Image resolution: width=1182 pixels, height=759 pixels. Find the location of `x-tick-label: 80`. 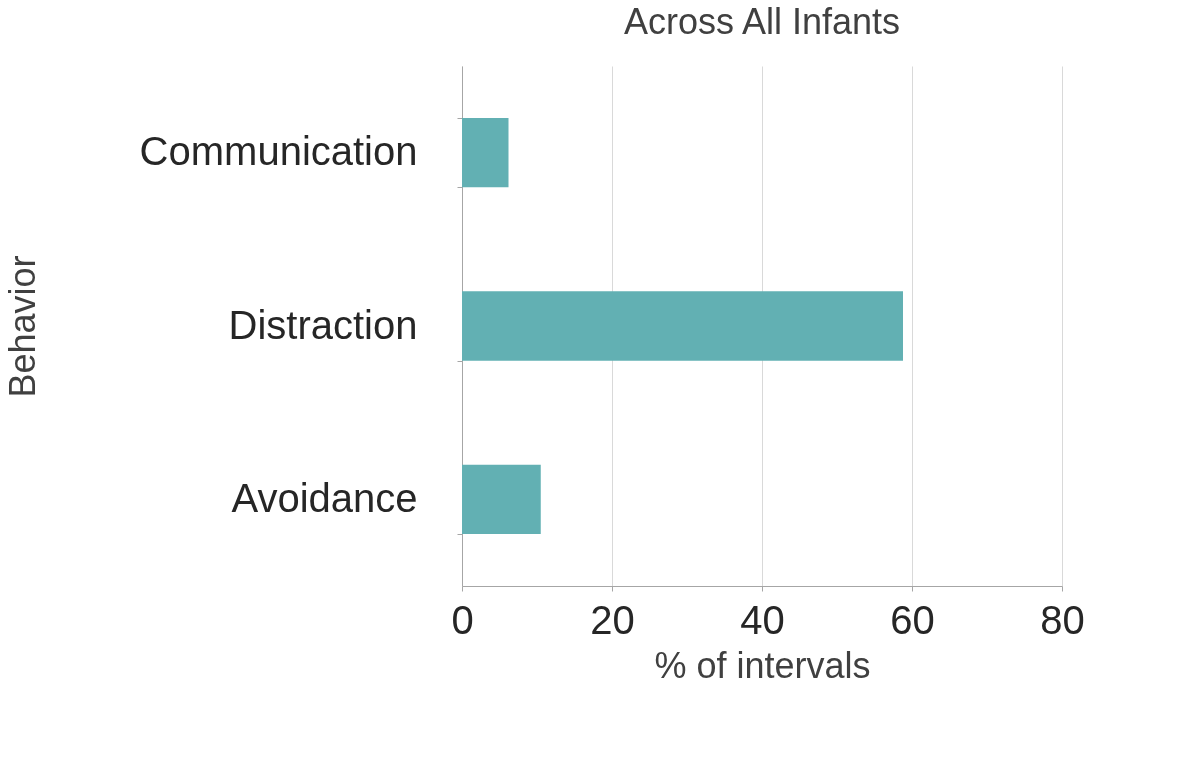

x-tick-label: 80 is located at coordinates (1062, 619).